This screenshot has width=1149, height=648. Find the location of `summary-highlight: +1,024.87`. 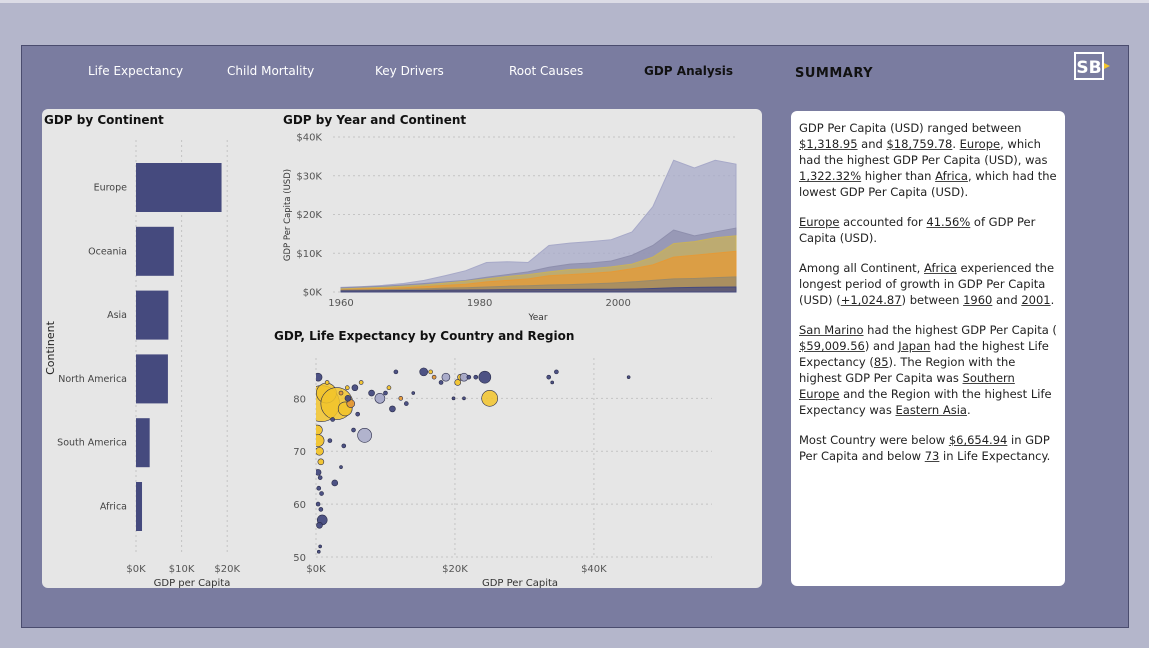

summary-highlight: +1,024.87 is located at coordinates (871, 300).